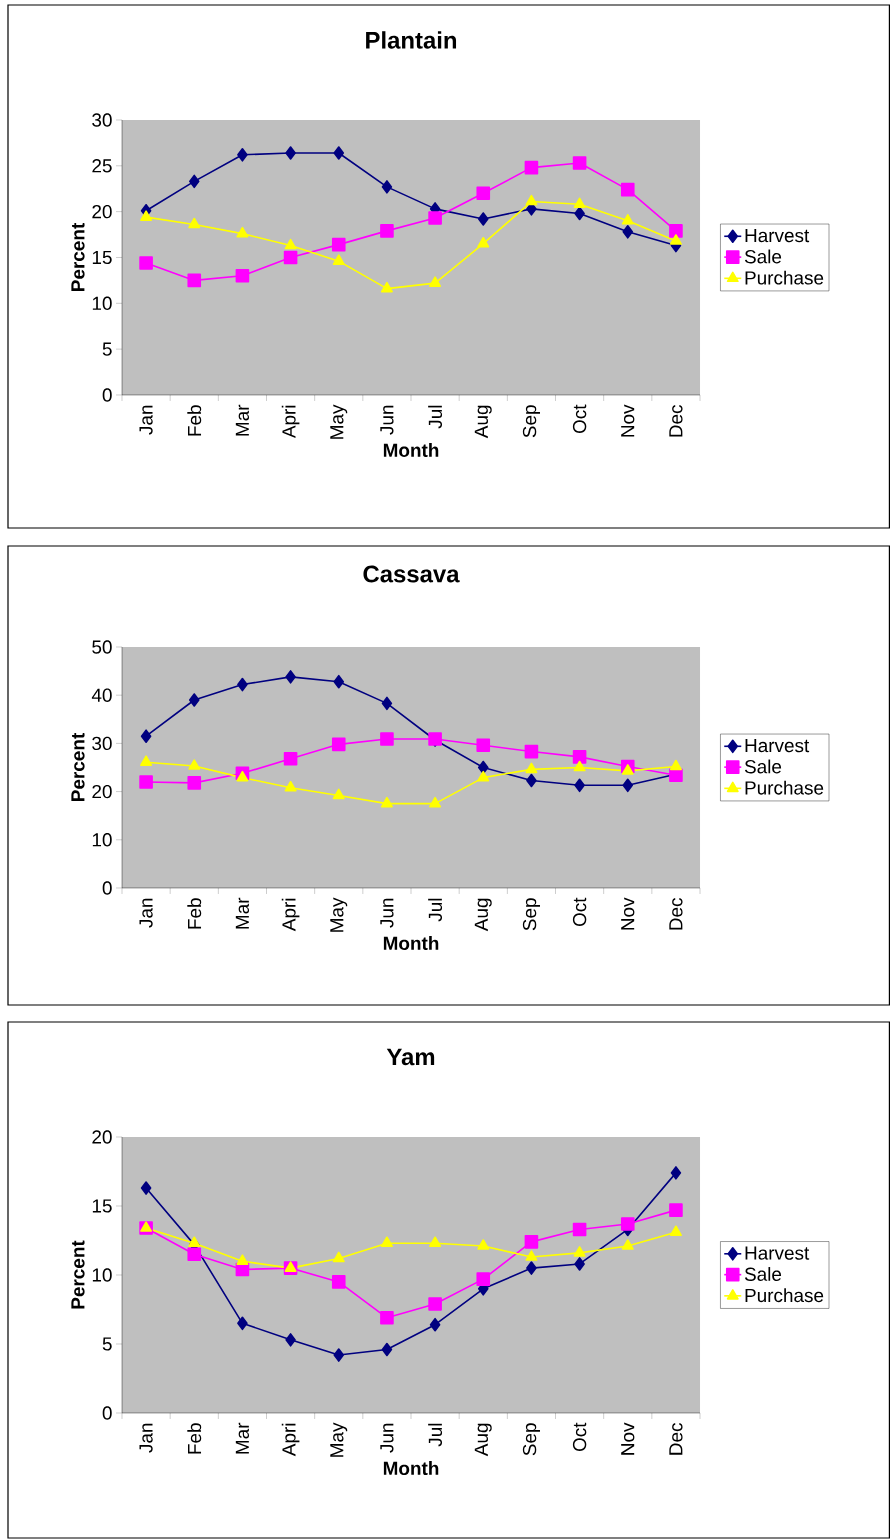 The height and width of the screenshot is (1539, 890). Describe the element at coordinates (410, 1057) in the screenshot. I see `chart-title: Yam` at that location.